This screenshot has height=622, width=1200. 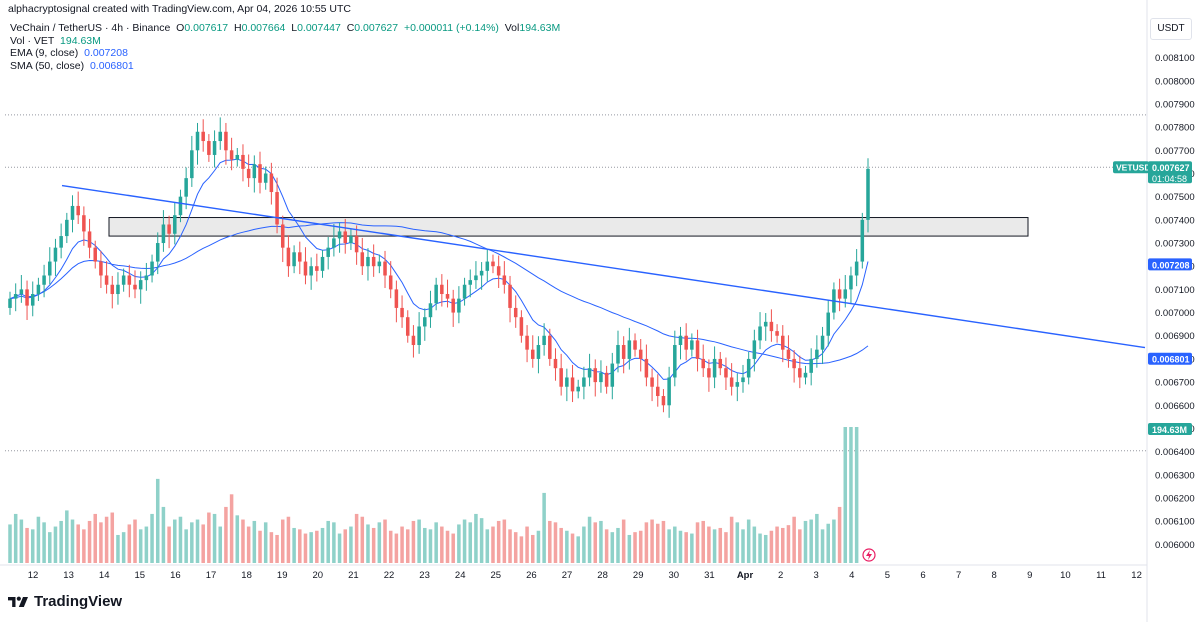 I want to click on resistance-zone, so click(x=568, y=227).